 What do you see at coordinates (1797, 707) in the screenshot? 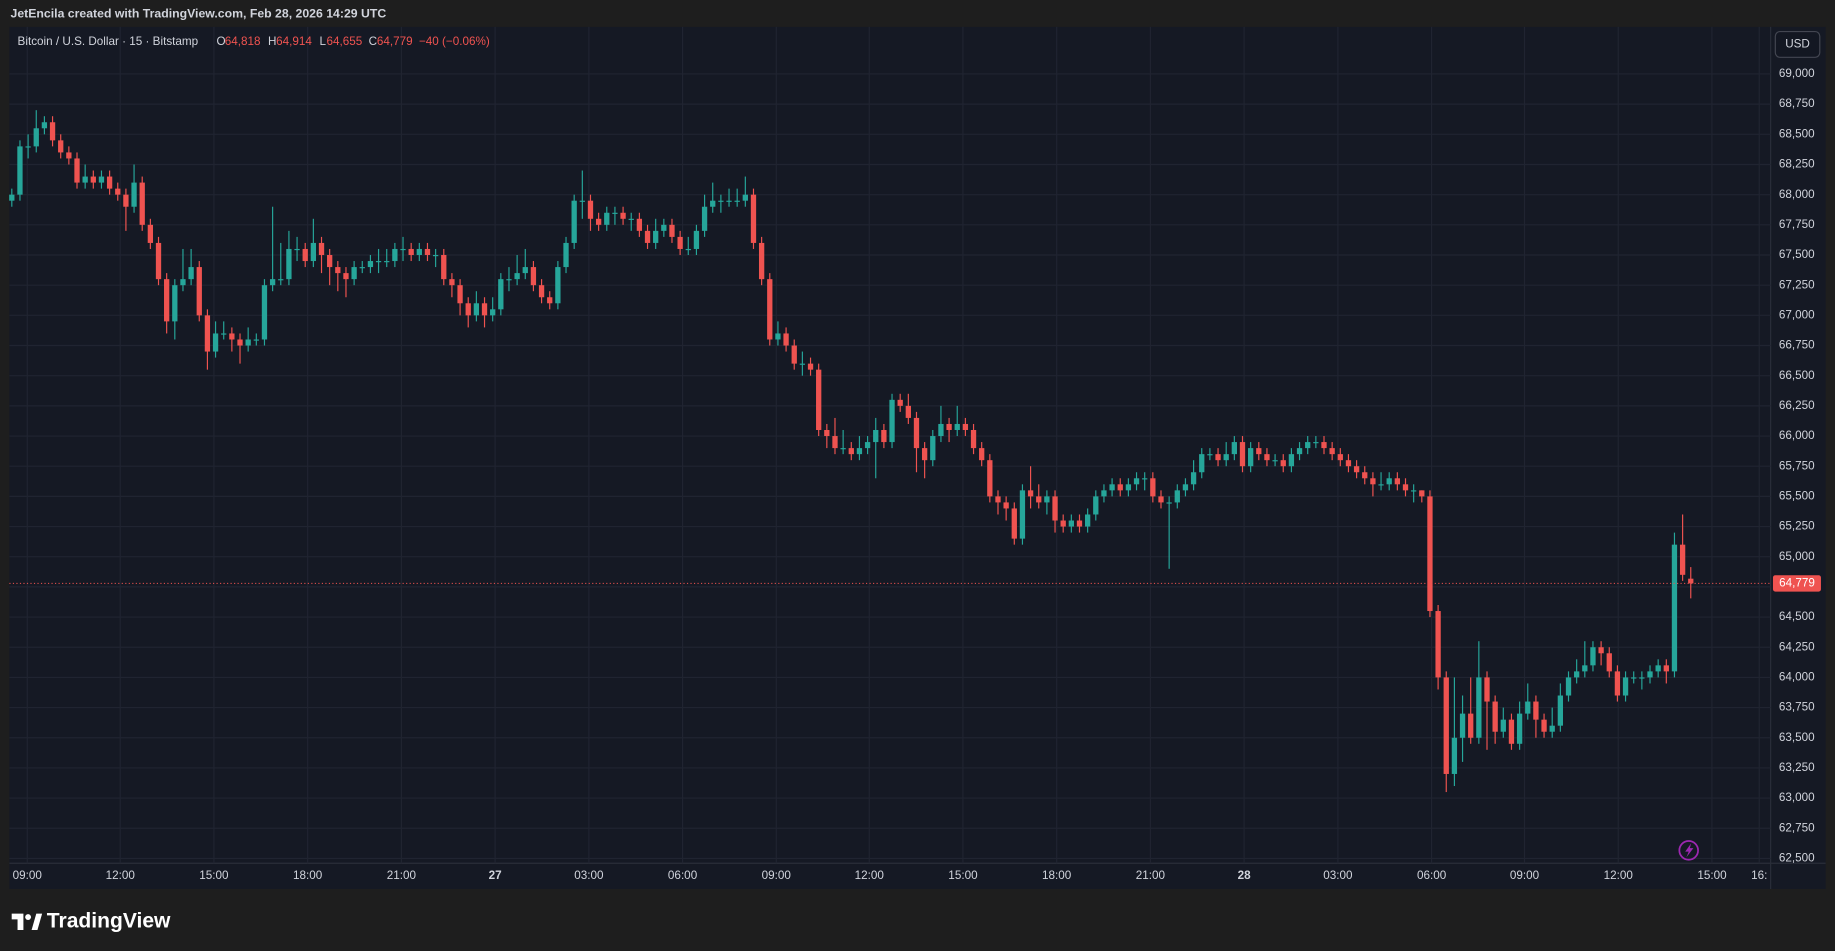
I see `y-tick-label: 63,750` at bounding box center [1797, 707].